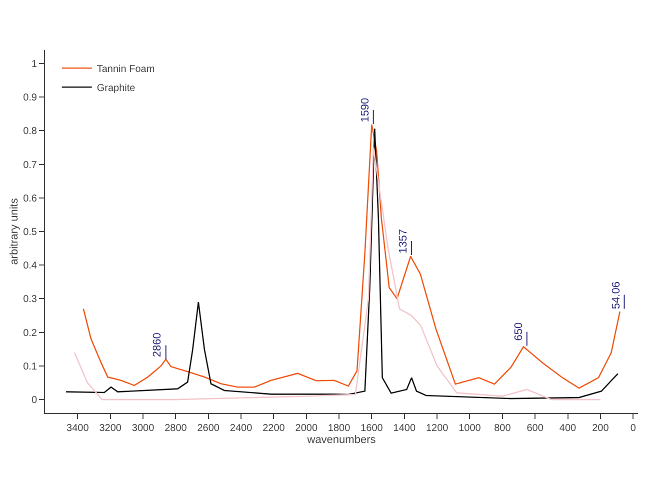  Describe the element at coordinates (404, 428) in the screenshot. I see `x-tick-label: 1400` at that location.